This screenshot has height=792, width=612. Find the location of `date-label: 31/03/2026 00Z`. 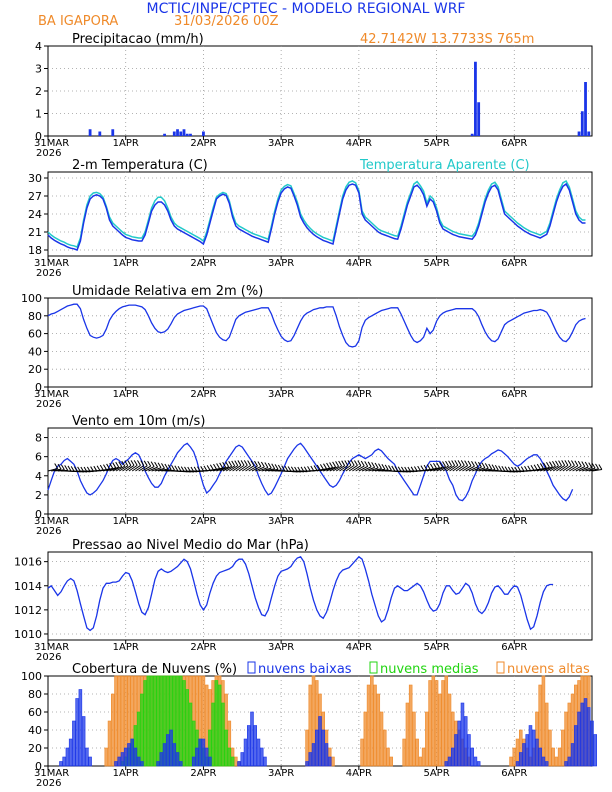

date-label: 31/03/2026 00Z is located at coordinates (226, 21).